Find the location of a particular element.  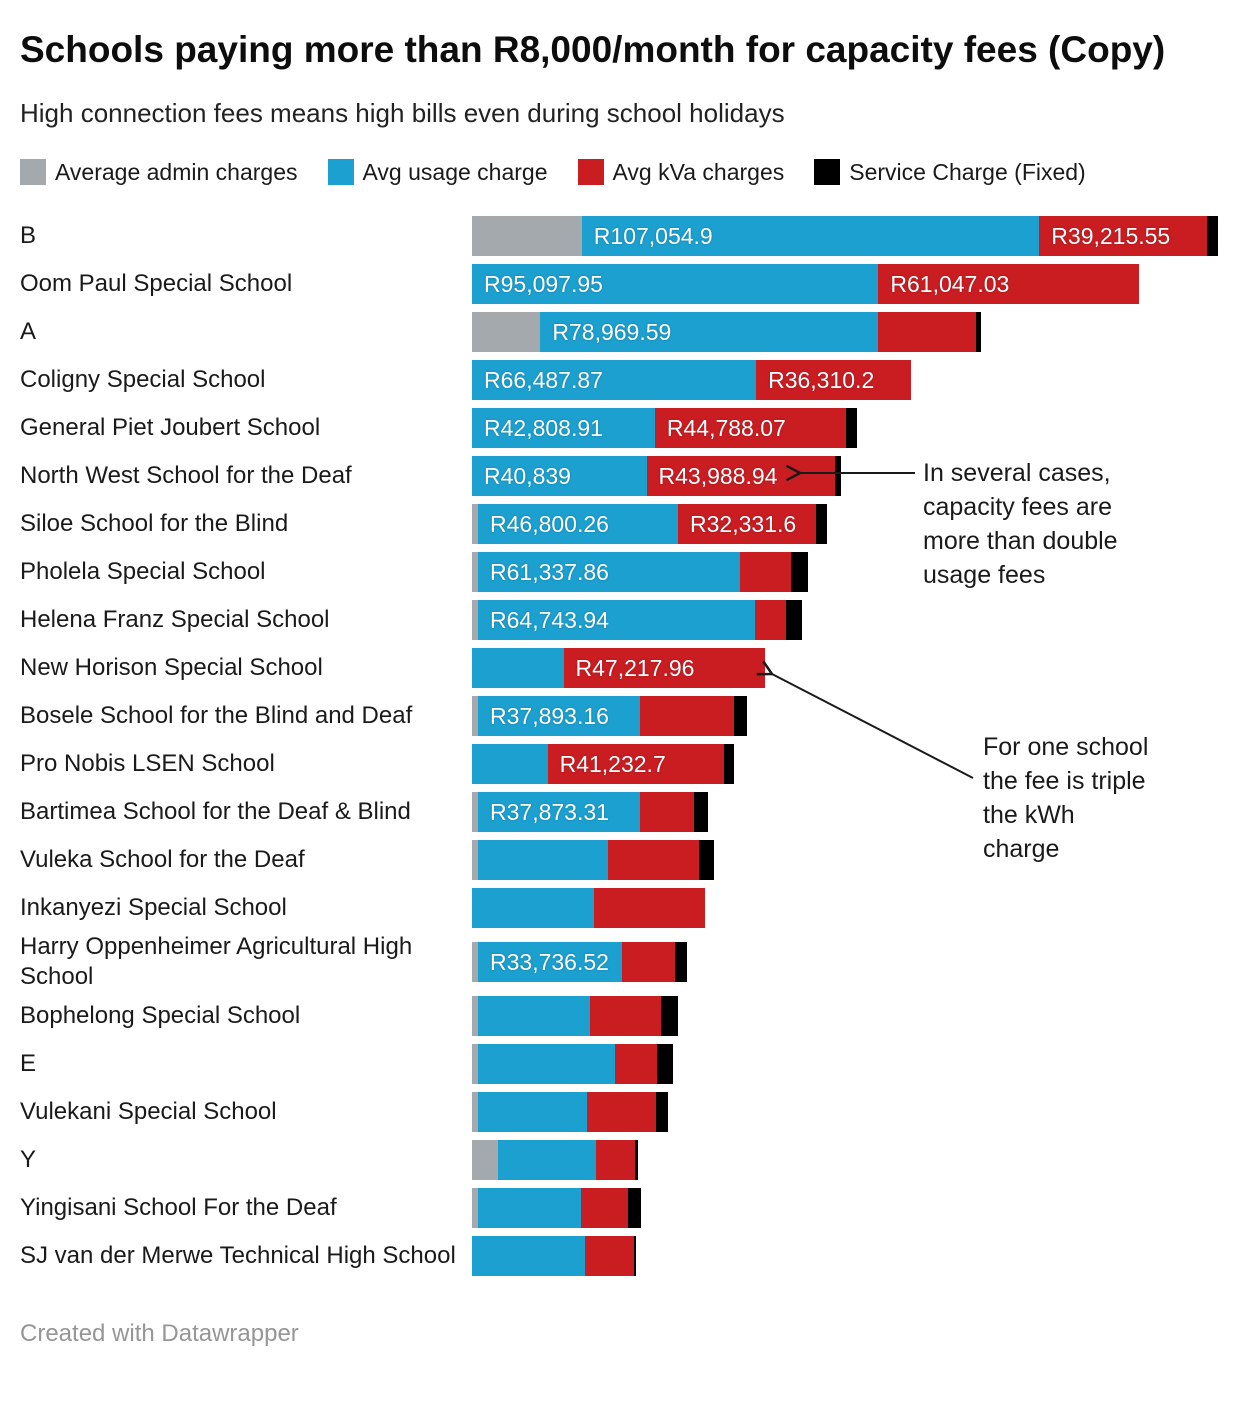

bar-segment-kva: R44,788.07 is located at coordinates (750, 427).